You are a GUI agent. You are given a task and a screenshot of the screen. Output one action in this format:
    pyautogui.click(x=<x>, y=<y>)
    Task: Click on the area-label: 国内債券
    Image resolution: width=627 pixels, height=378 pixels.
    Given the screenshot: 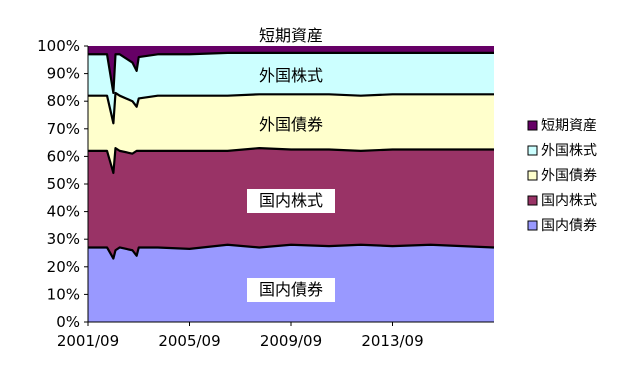 What is the action you would take?
    pyautogui.click(x=291, y=289)
    